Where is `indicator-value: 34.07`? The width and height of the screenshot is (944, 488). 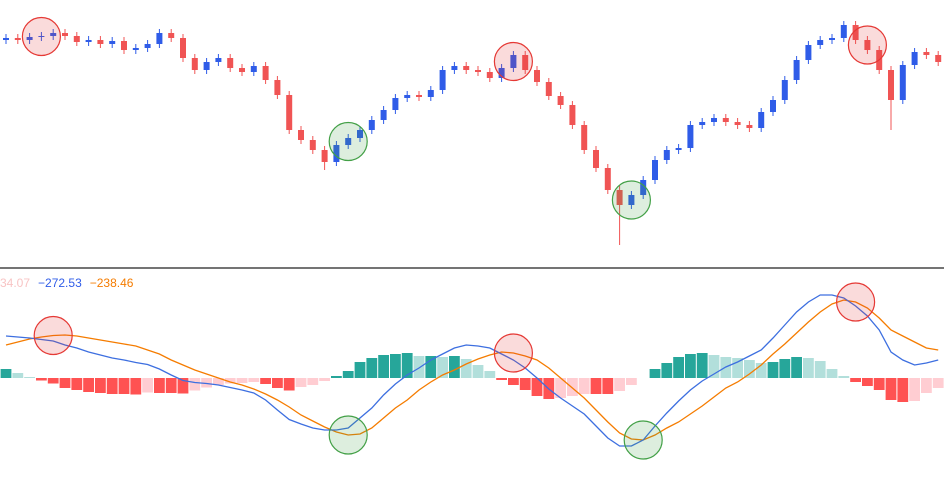 indicator-value: 34.07 is located at coordinates (15, 283).